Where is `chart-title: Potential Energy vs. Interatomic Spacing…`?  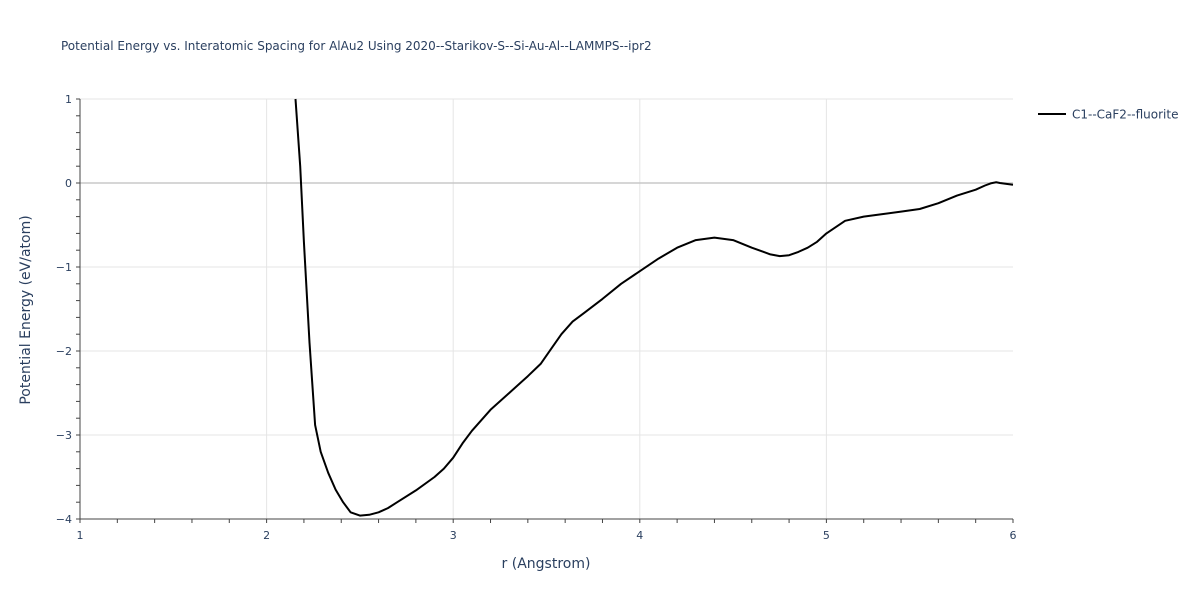
chart-title: Potential Energy vs. Interatomic Spacing… is located at coordinates (356, 46).